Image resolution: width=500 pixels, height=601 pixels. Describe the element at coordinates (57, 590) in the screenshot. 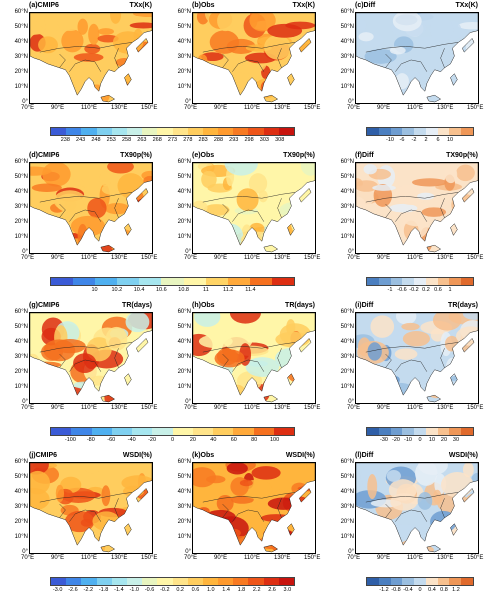

I see `colorbar-tick-label: -3.0` at that location.